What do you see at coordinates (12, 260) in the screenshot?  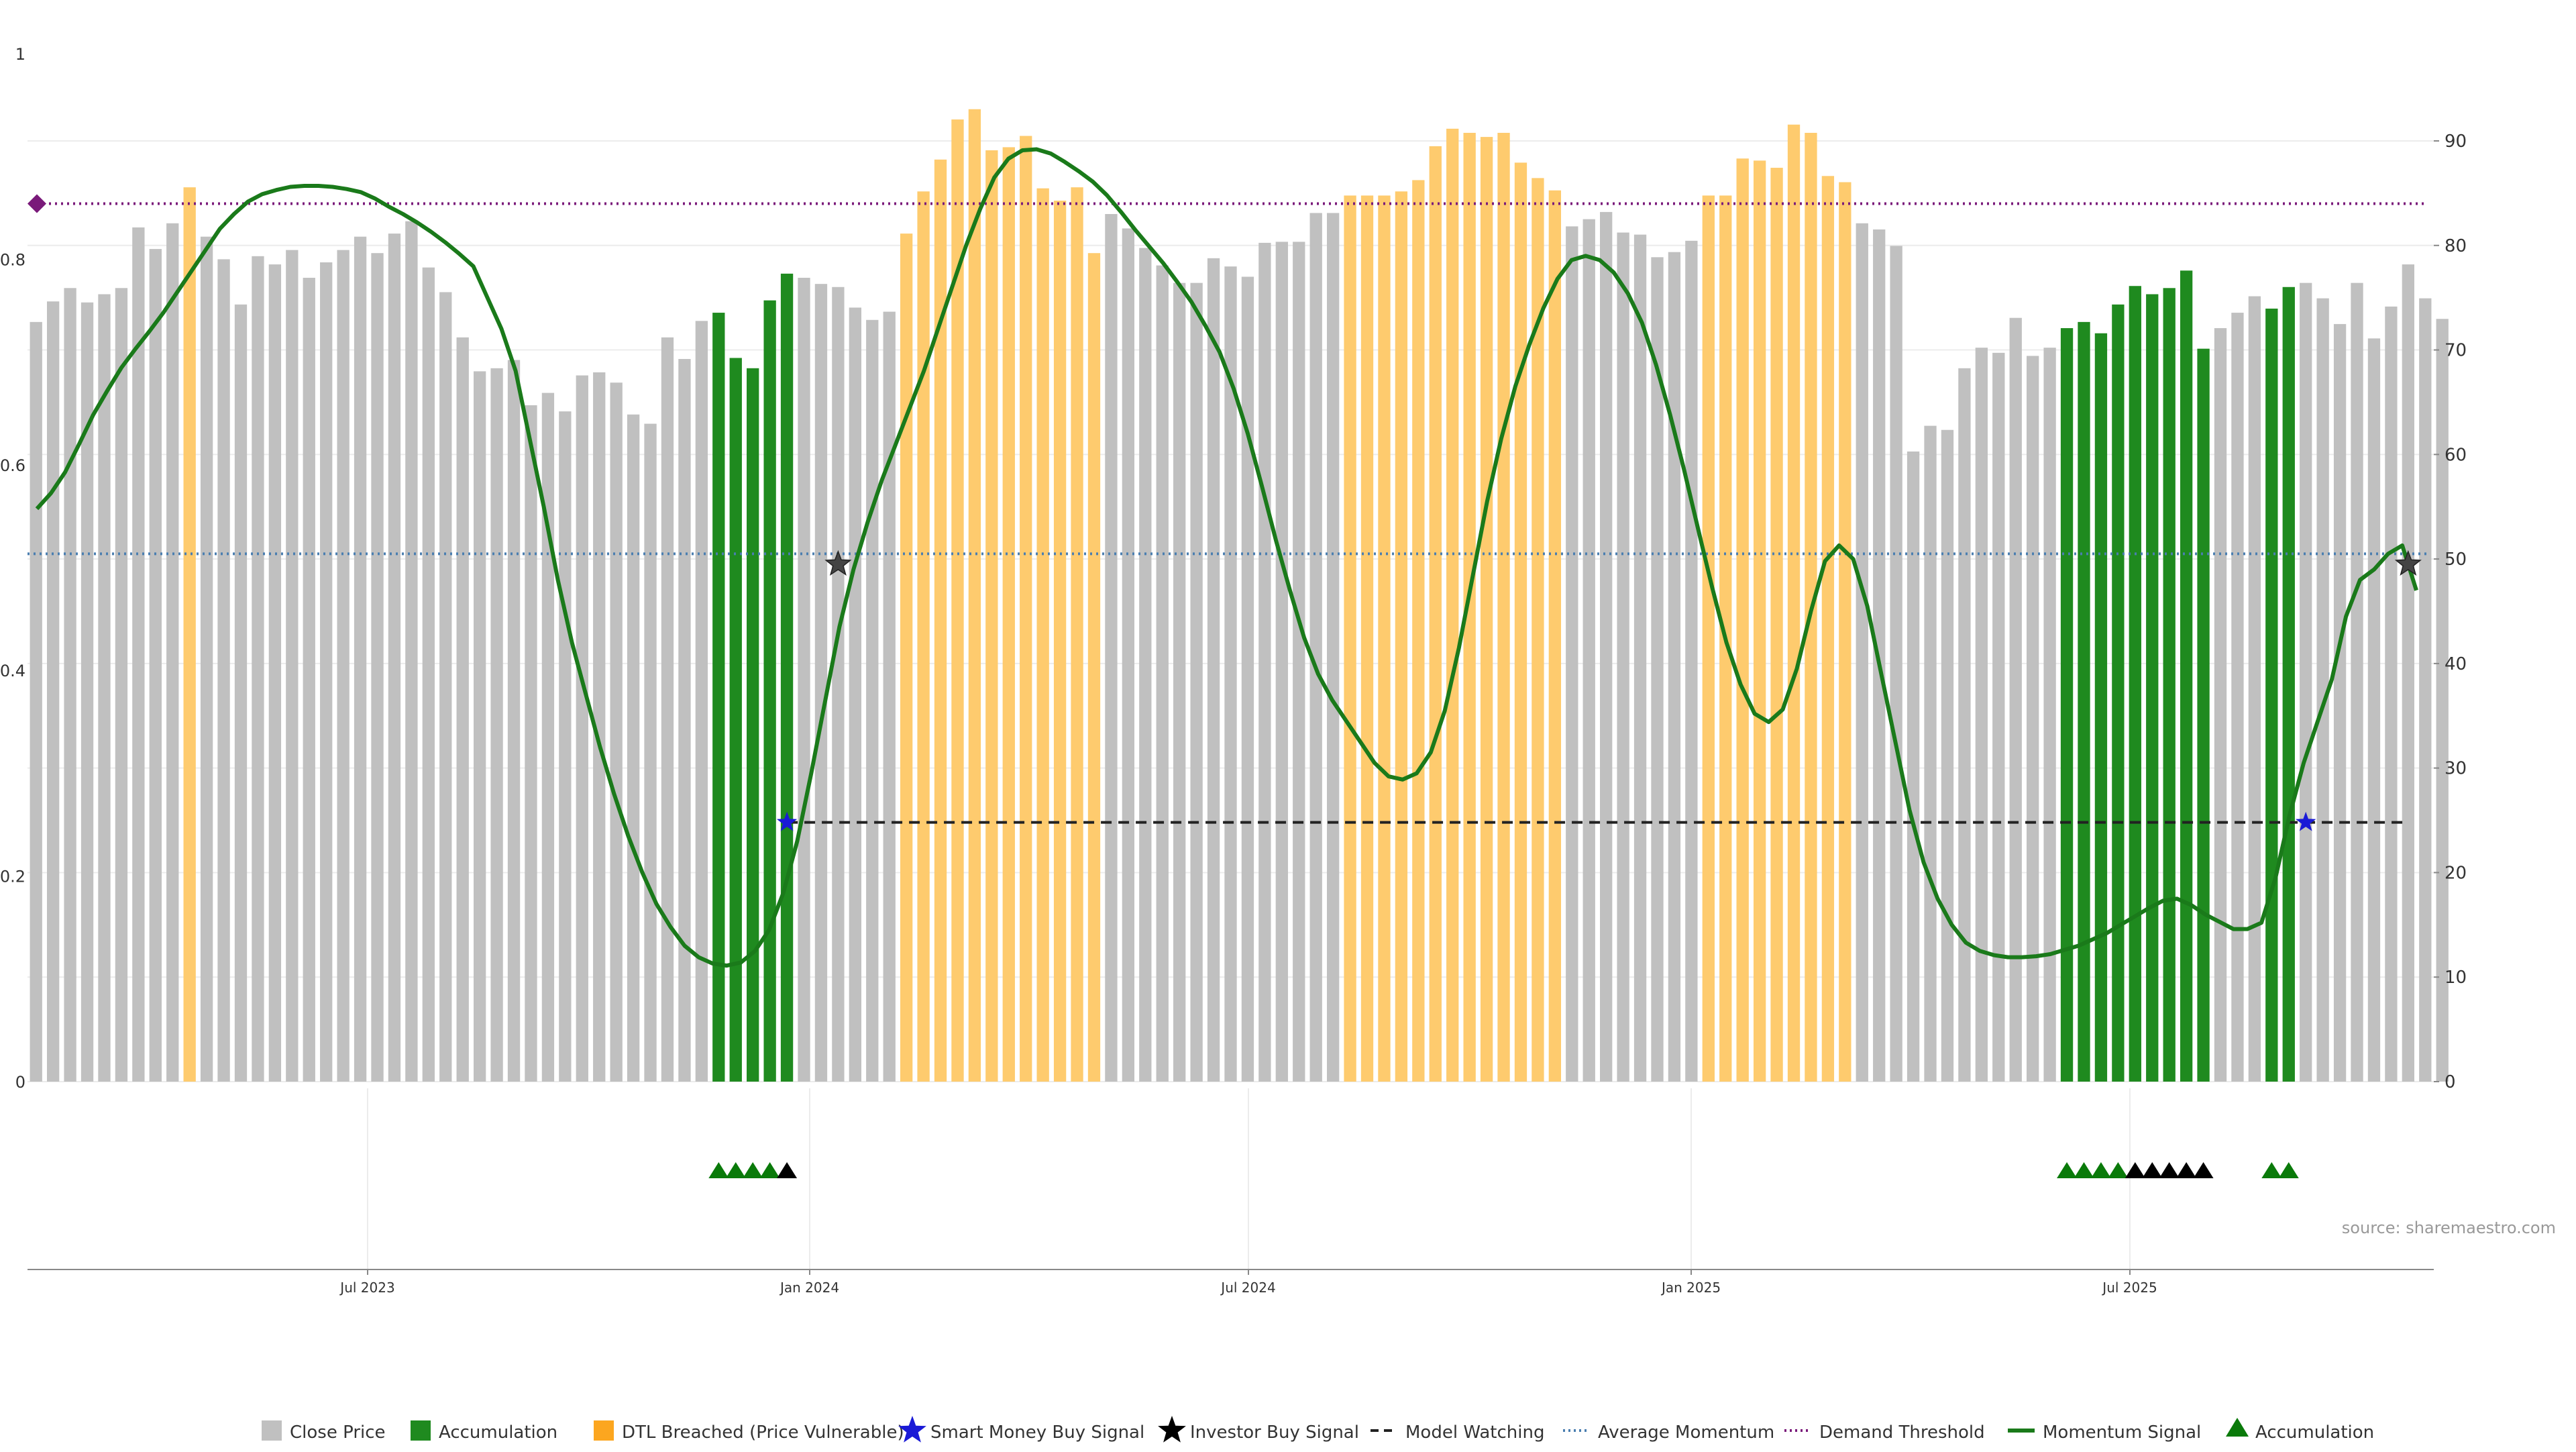 I see `left-tick-label: 0.8` at bounding box center [12, 260].